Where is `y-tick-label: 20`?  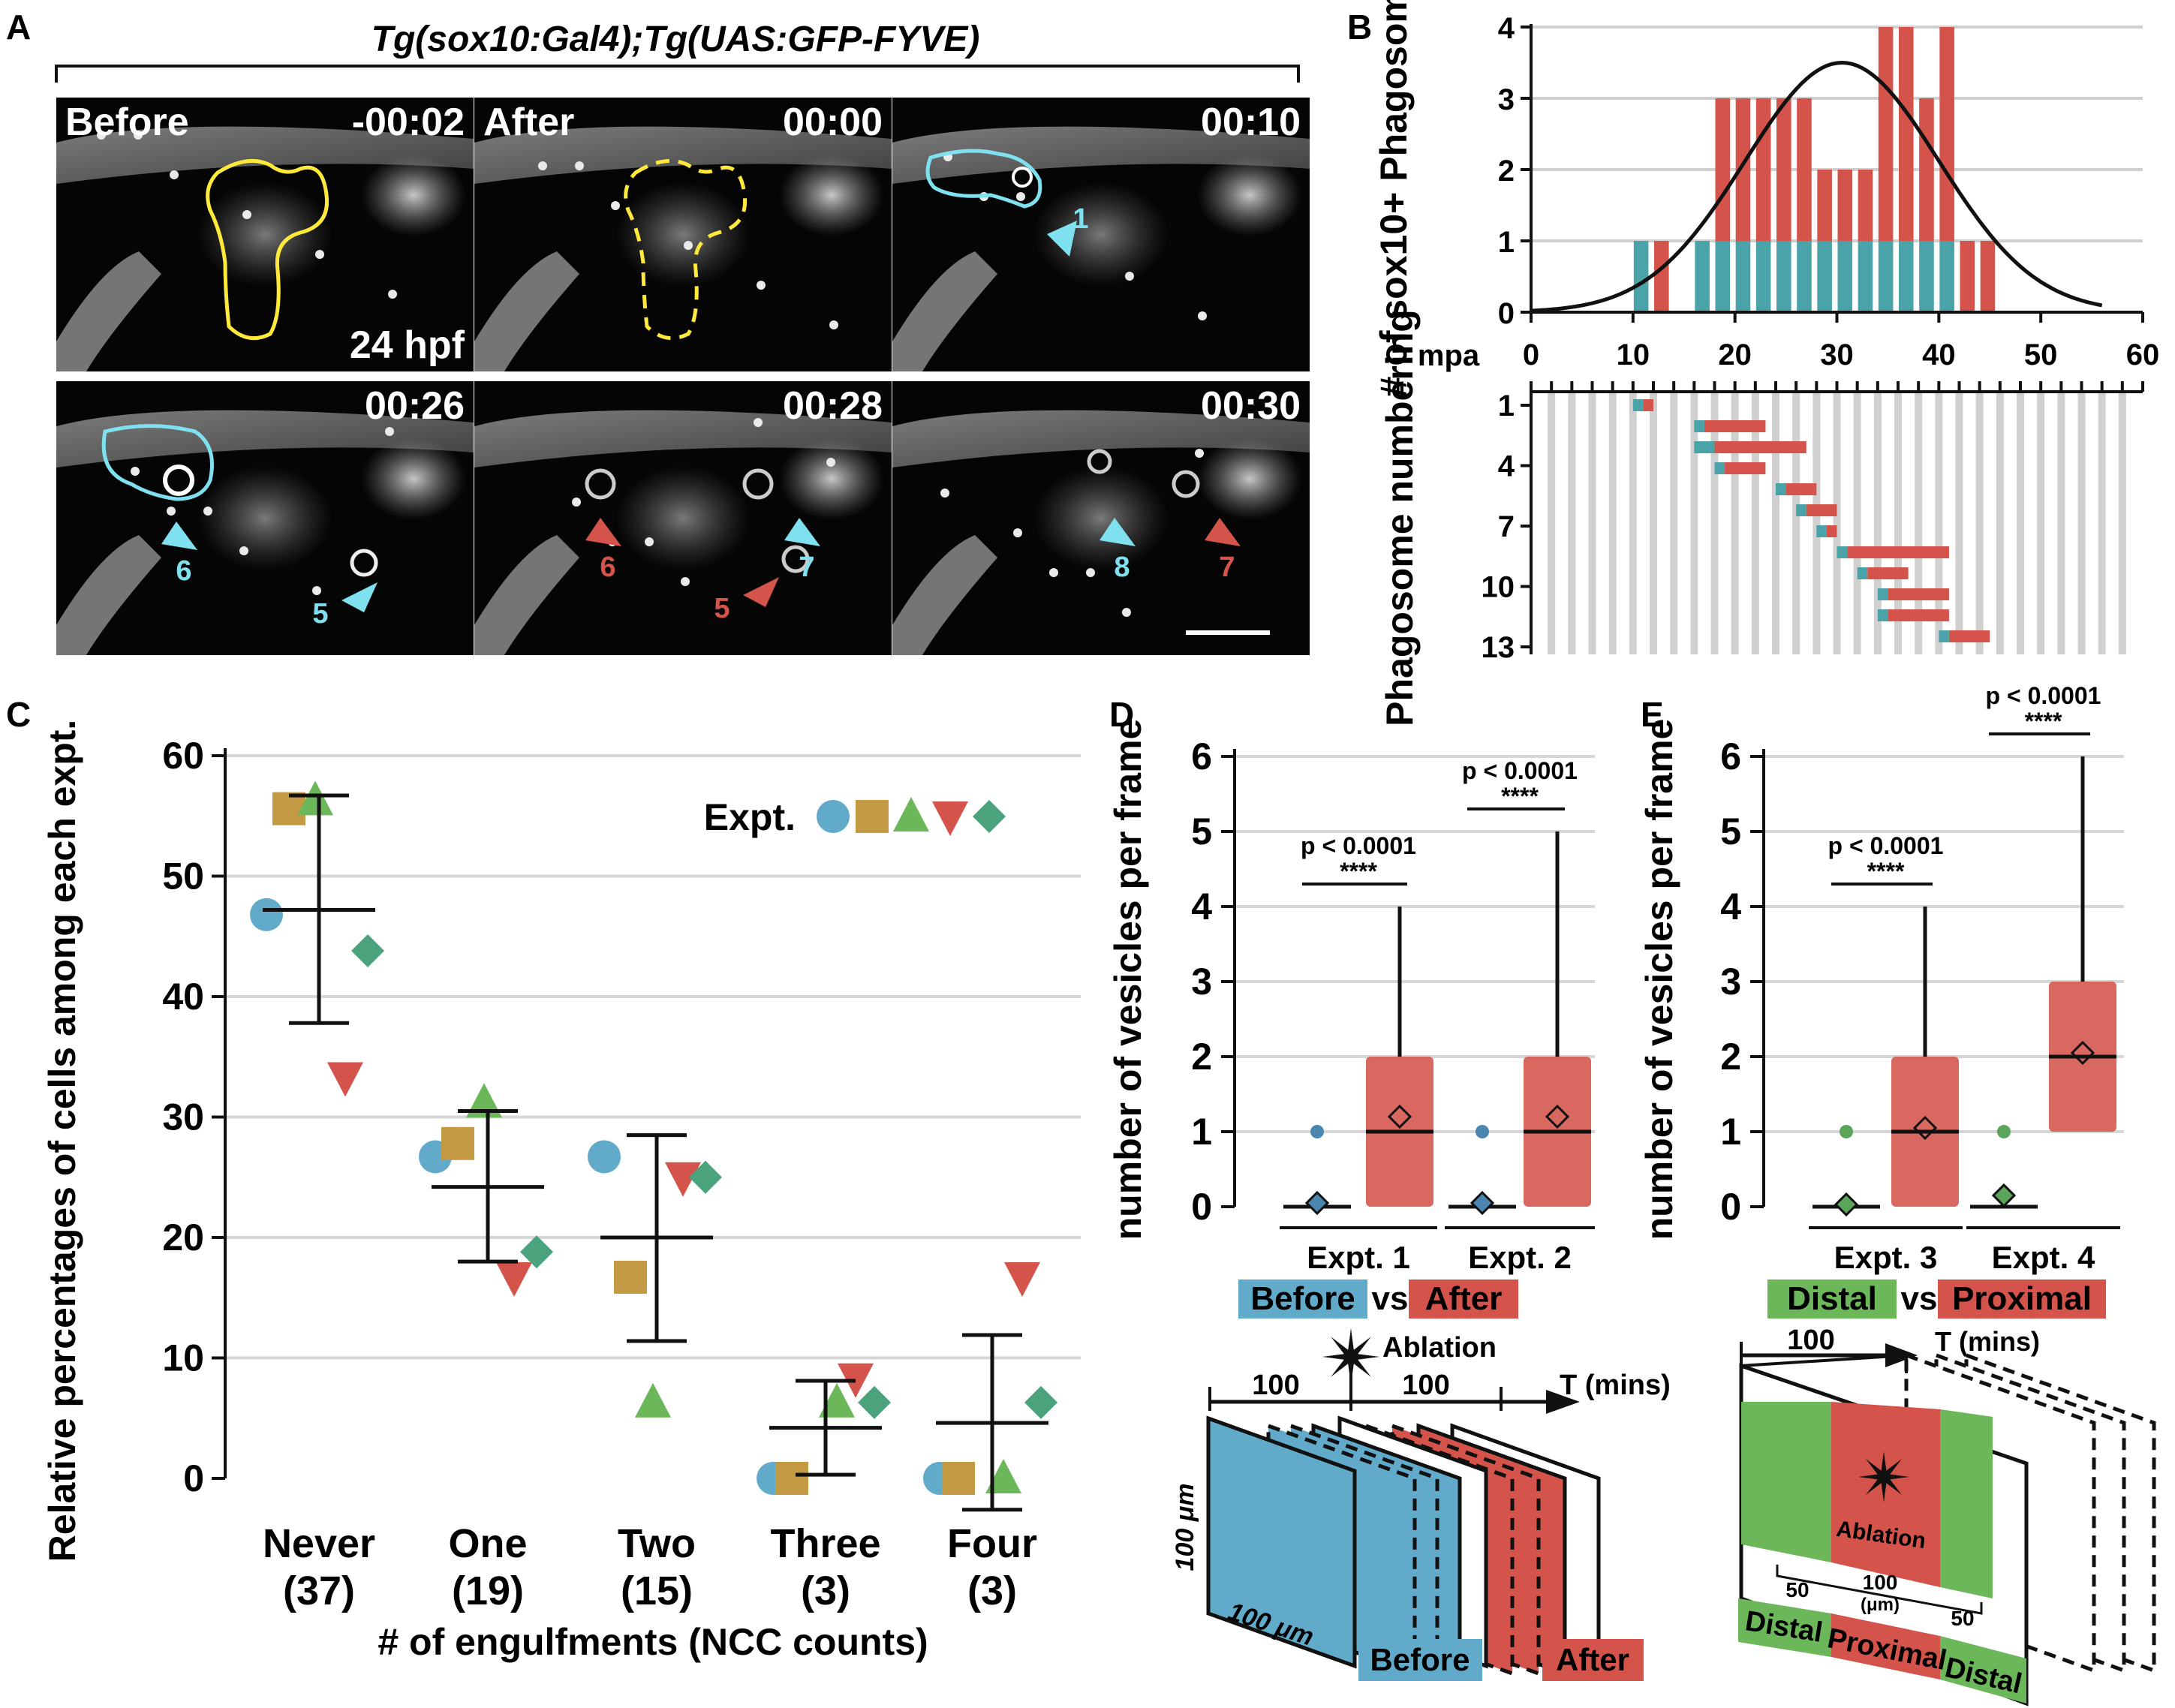 y-tick-label: 20 is located at coordinates (183, 1237).